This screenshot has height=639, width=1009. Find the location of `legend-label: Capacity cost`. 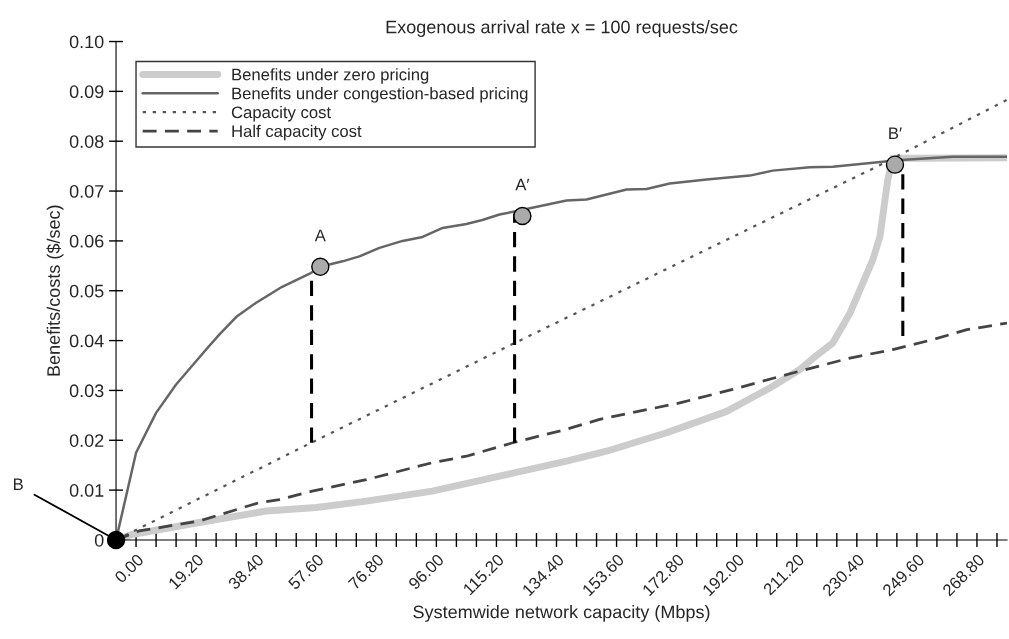

legend-label: Capacity cost is located at coordinates (281, 113).